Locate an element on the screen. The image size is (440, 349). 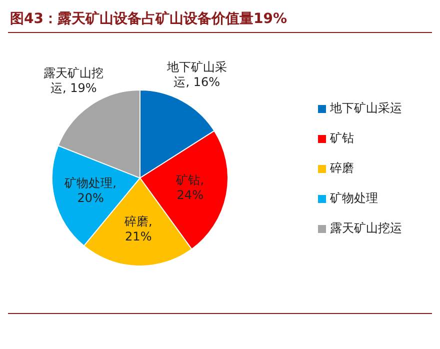
legend-label: 矿钻 is located at coordinates (342, 138).